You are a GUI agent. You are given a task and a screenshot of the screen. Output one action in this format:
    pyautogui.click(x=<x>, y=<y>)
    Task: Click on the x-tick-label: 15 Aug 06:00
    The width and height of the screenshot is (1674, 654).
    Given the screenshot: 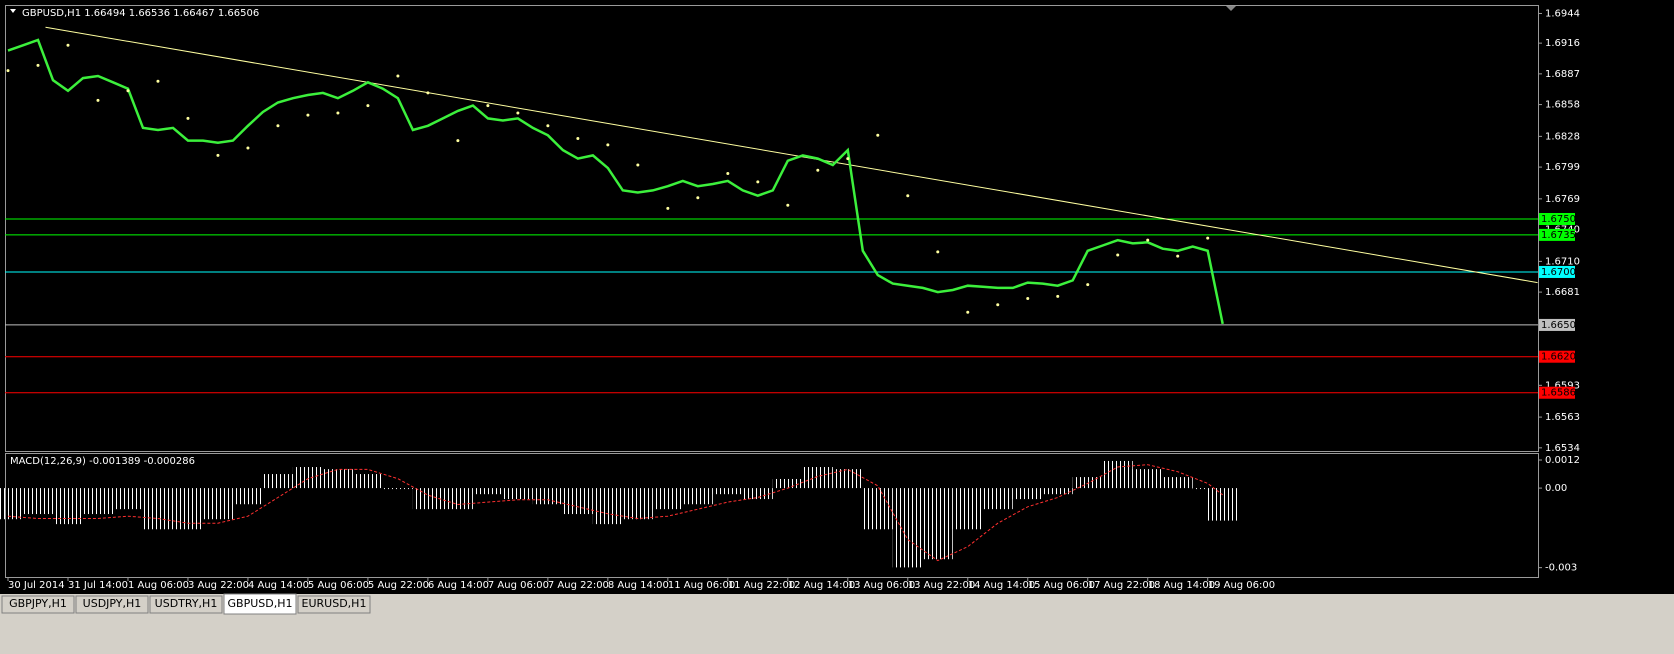 What is the action you would take?
    pyautogui.click(x=1061, y=585)
    